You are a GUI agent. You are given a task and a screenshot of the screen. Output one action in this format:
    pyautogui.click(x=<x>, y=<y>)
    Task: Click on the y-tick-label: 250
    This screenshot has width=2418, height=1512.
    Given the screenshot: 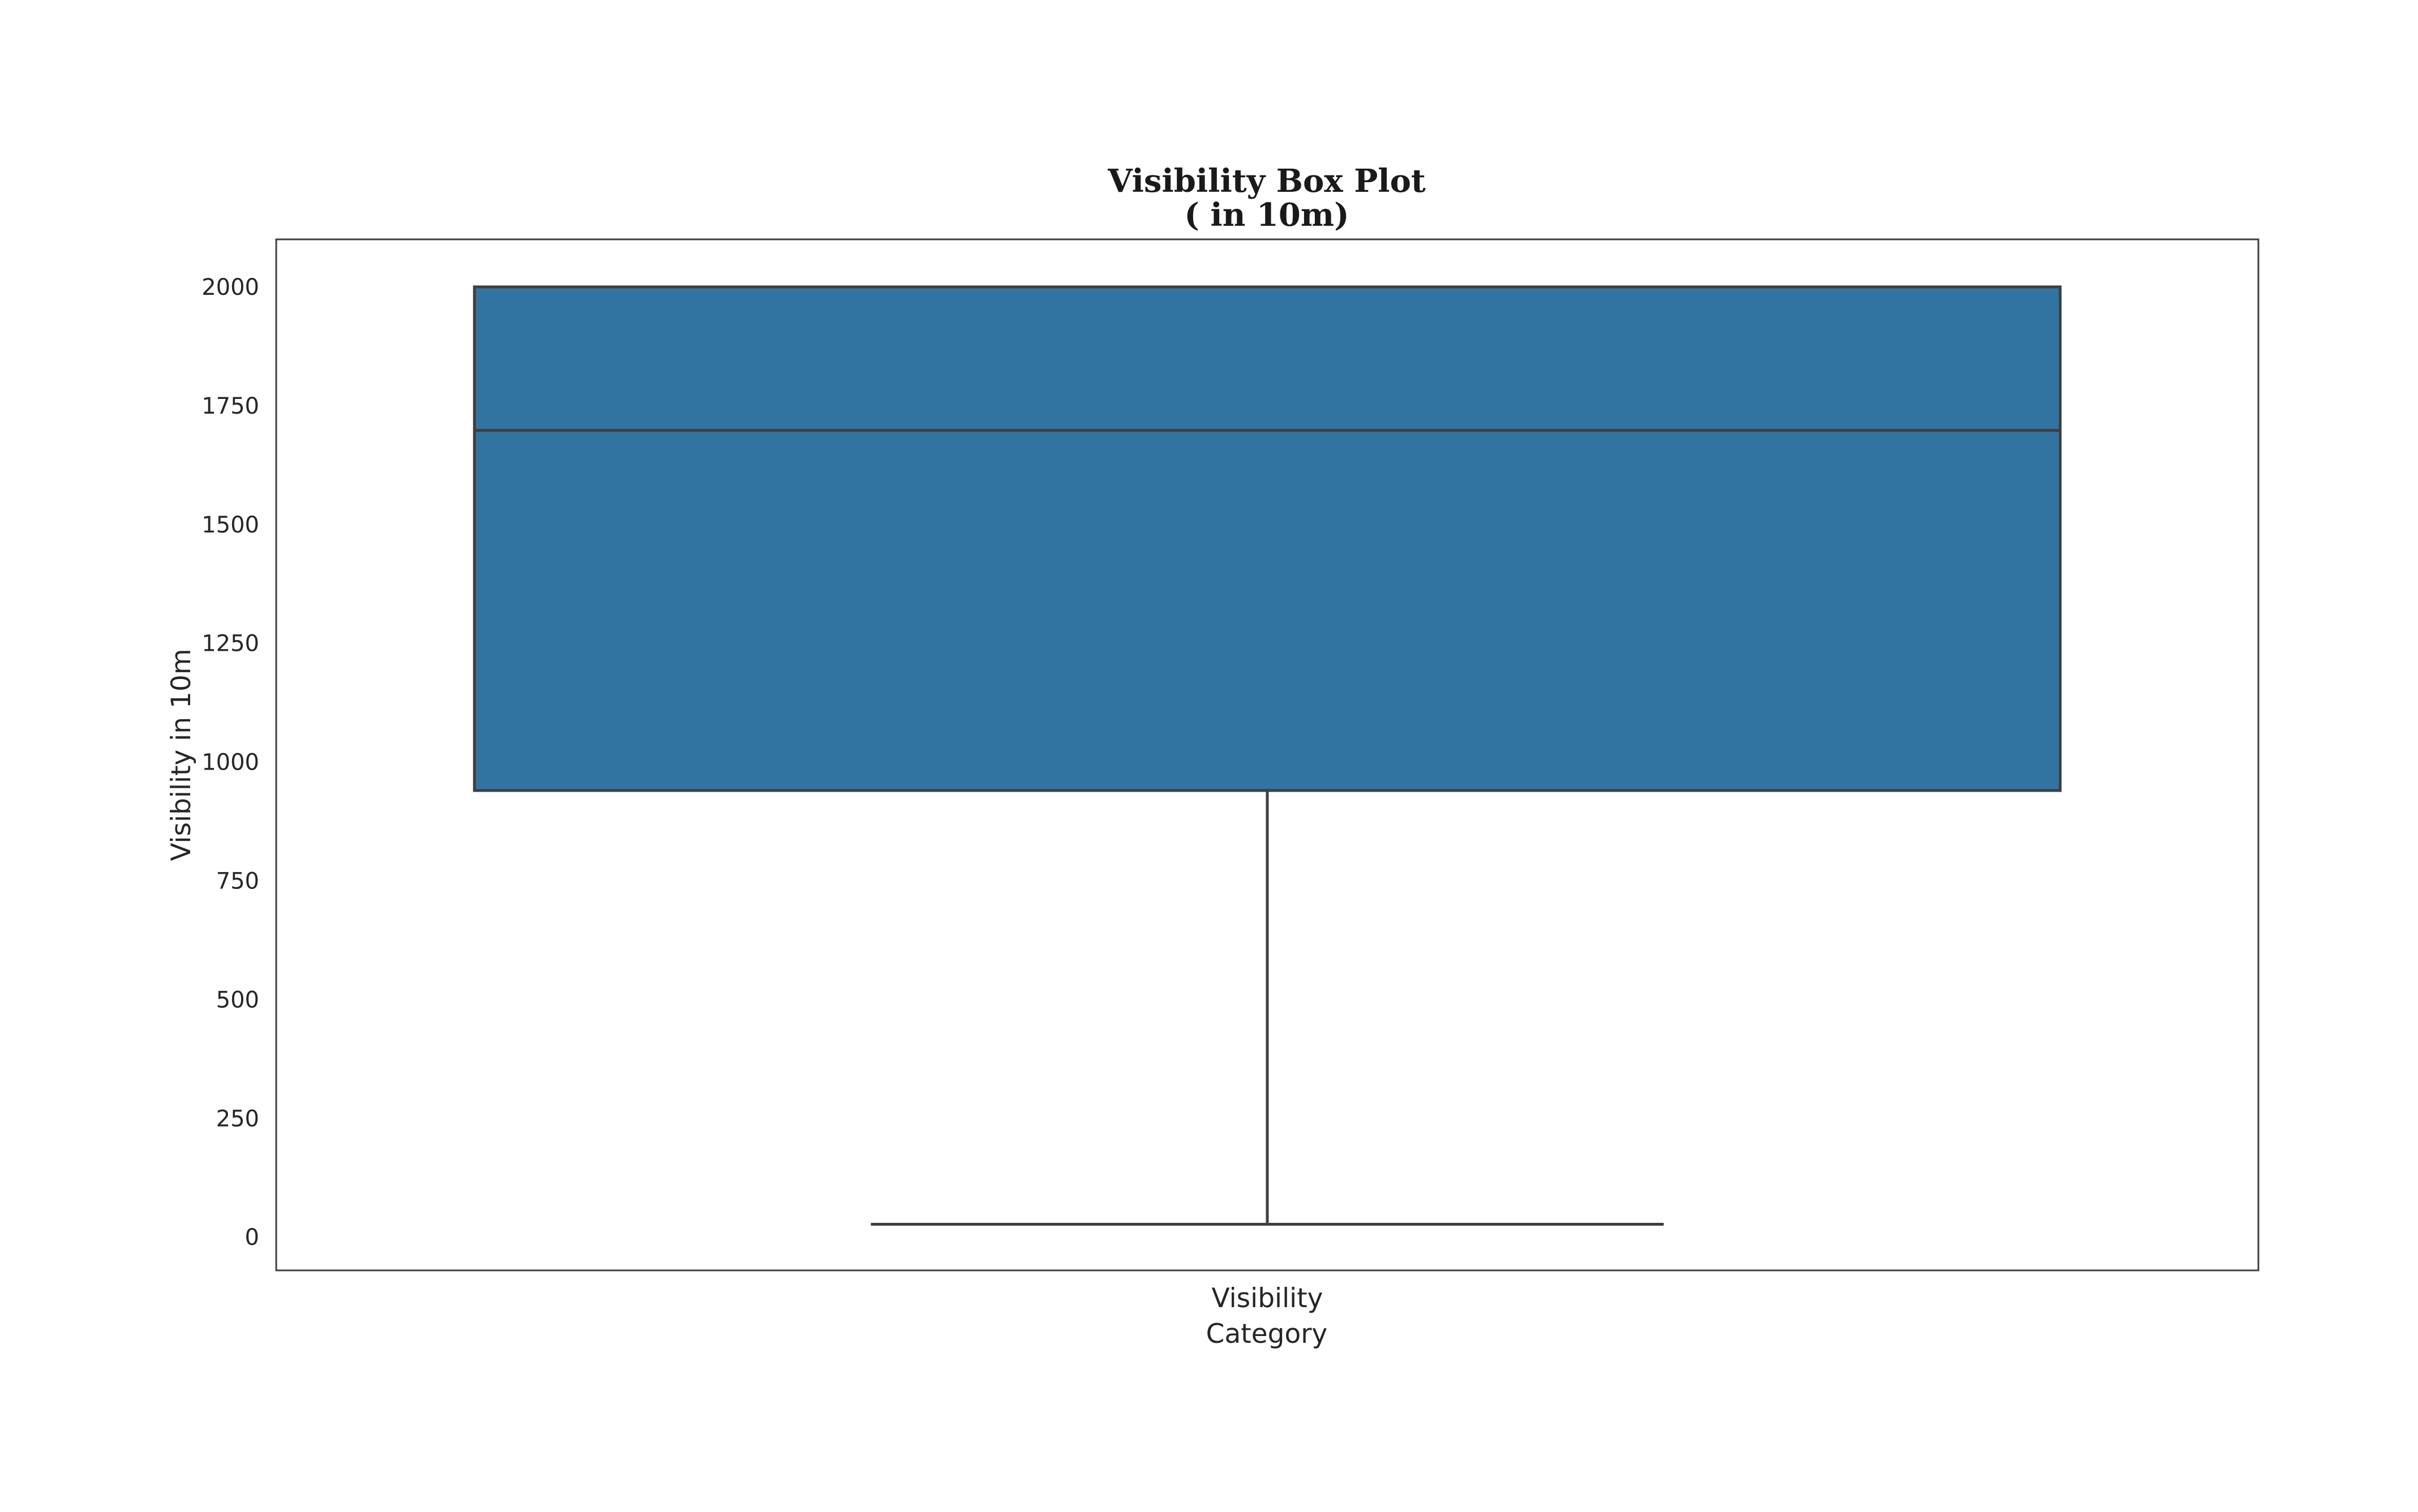 What is the action you would take?
    pyautogui.click(x=237, y=1119)
    